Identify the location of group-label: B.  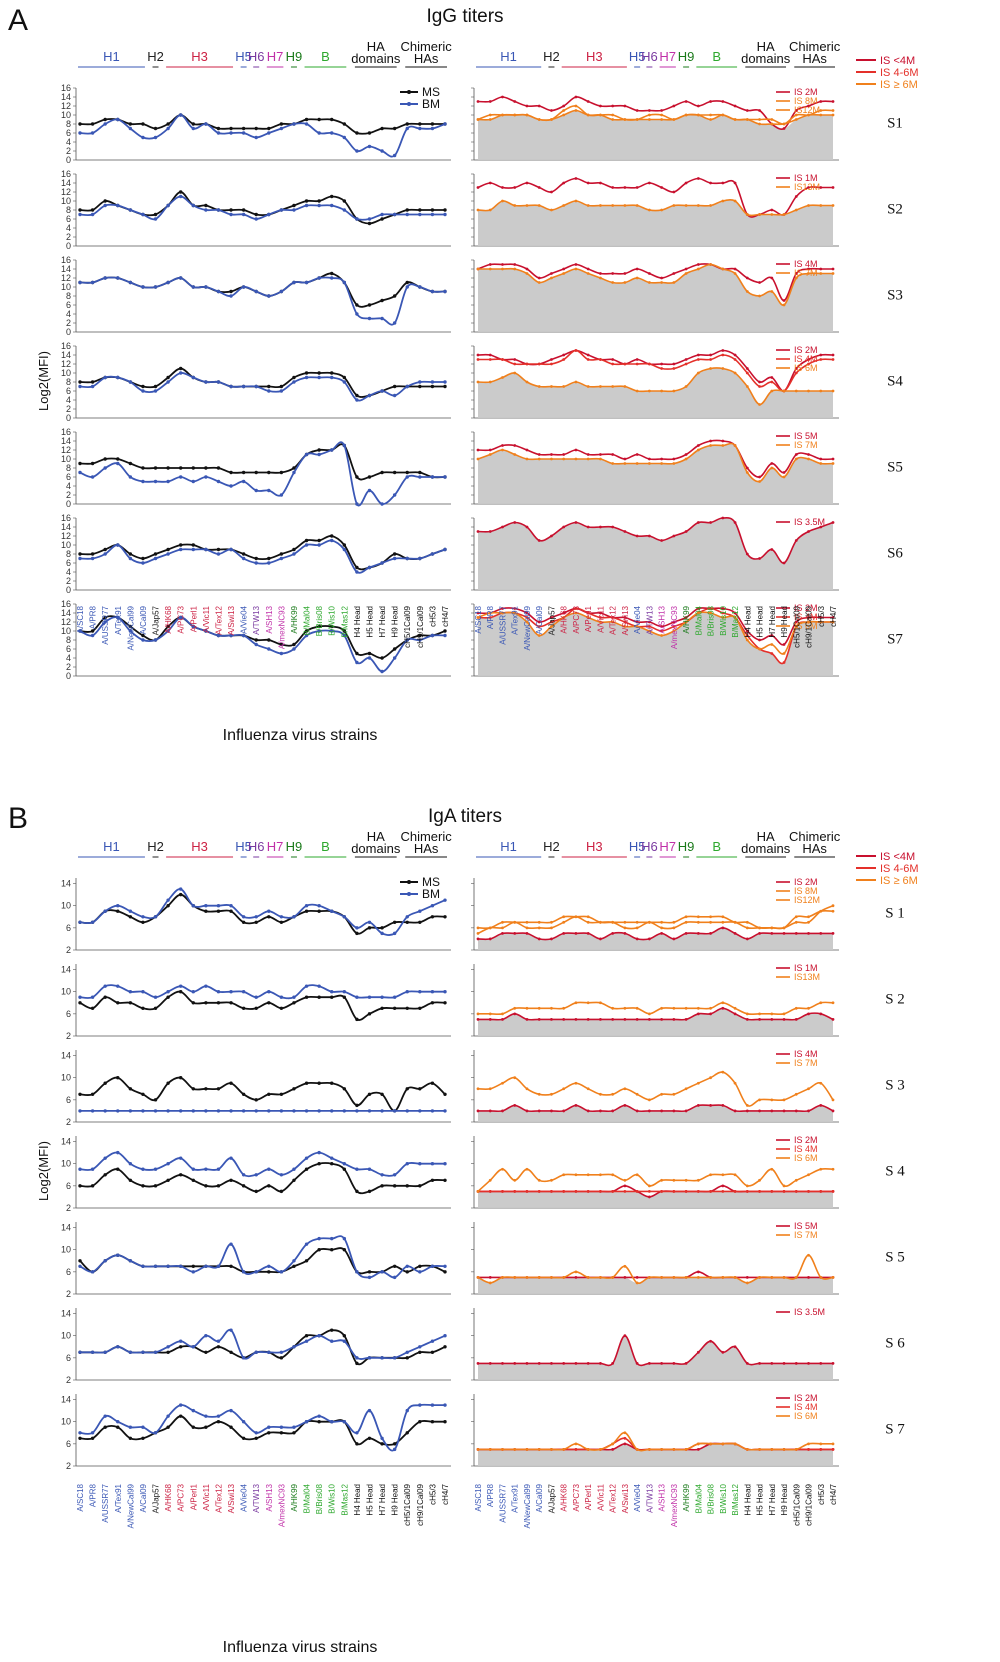
(716, 846).